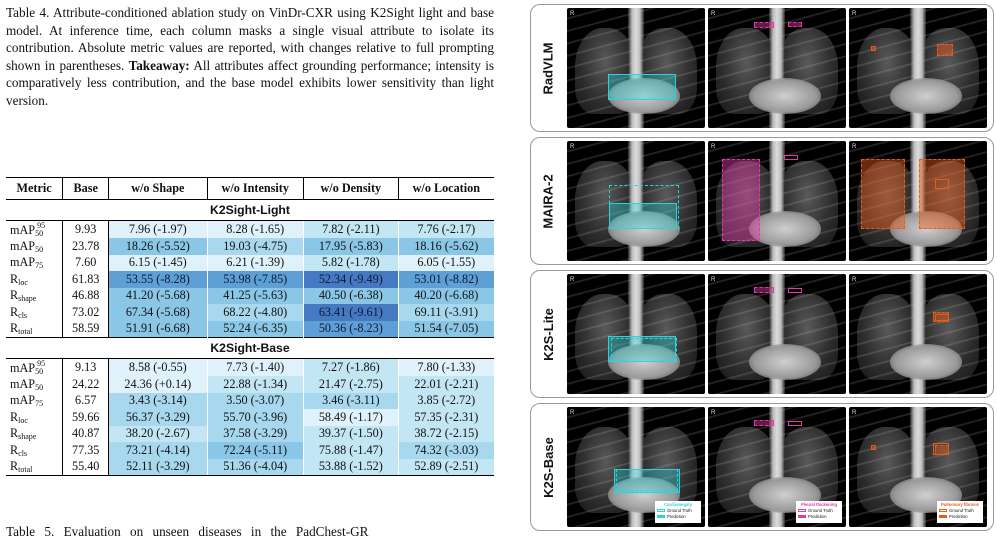  What do you see at coordinates (157, 433) in the screenshot?
I see `ablation-value-cell: 38.20 (-2.67)` at bounding box center [157, 433].